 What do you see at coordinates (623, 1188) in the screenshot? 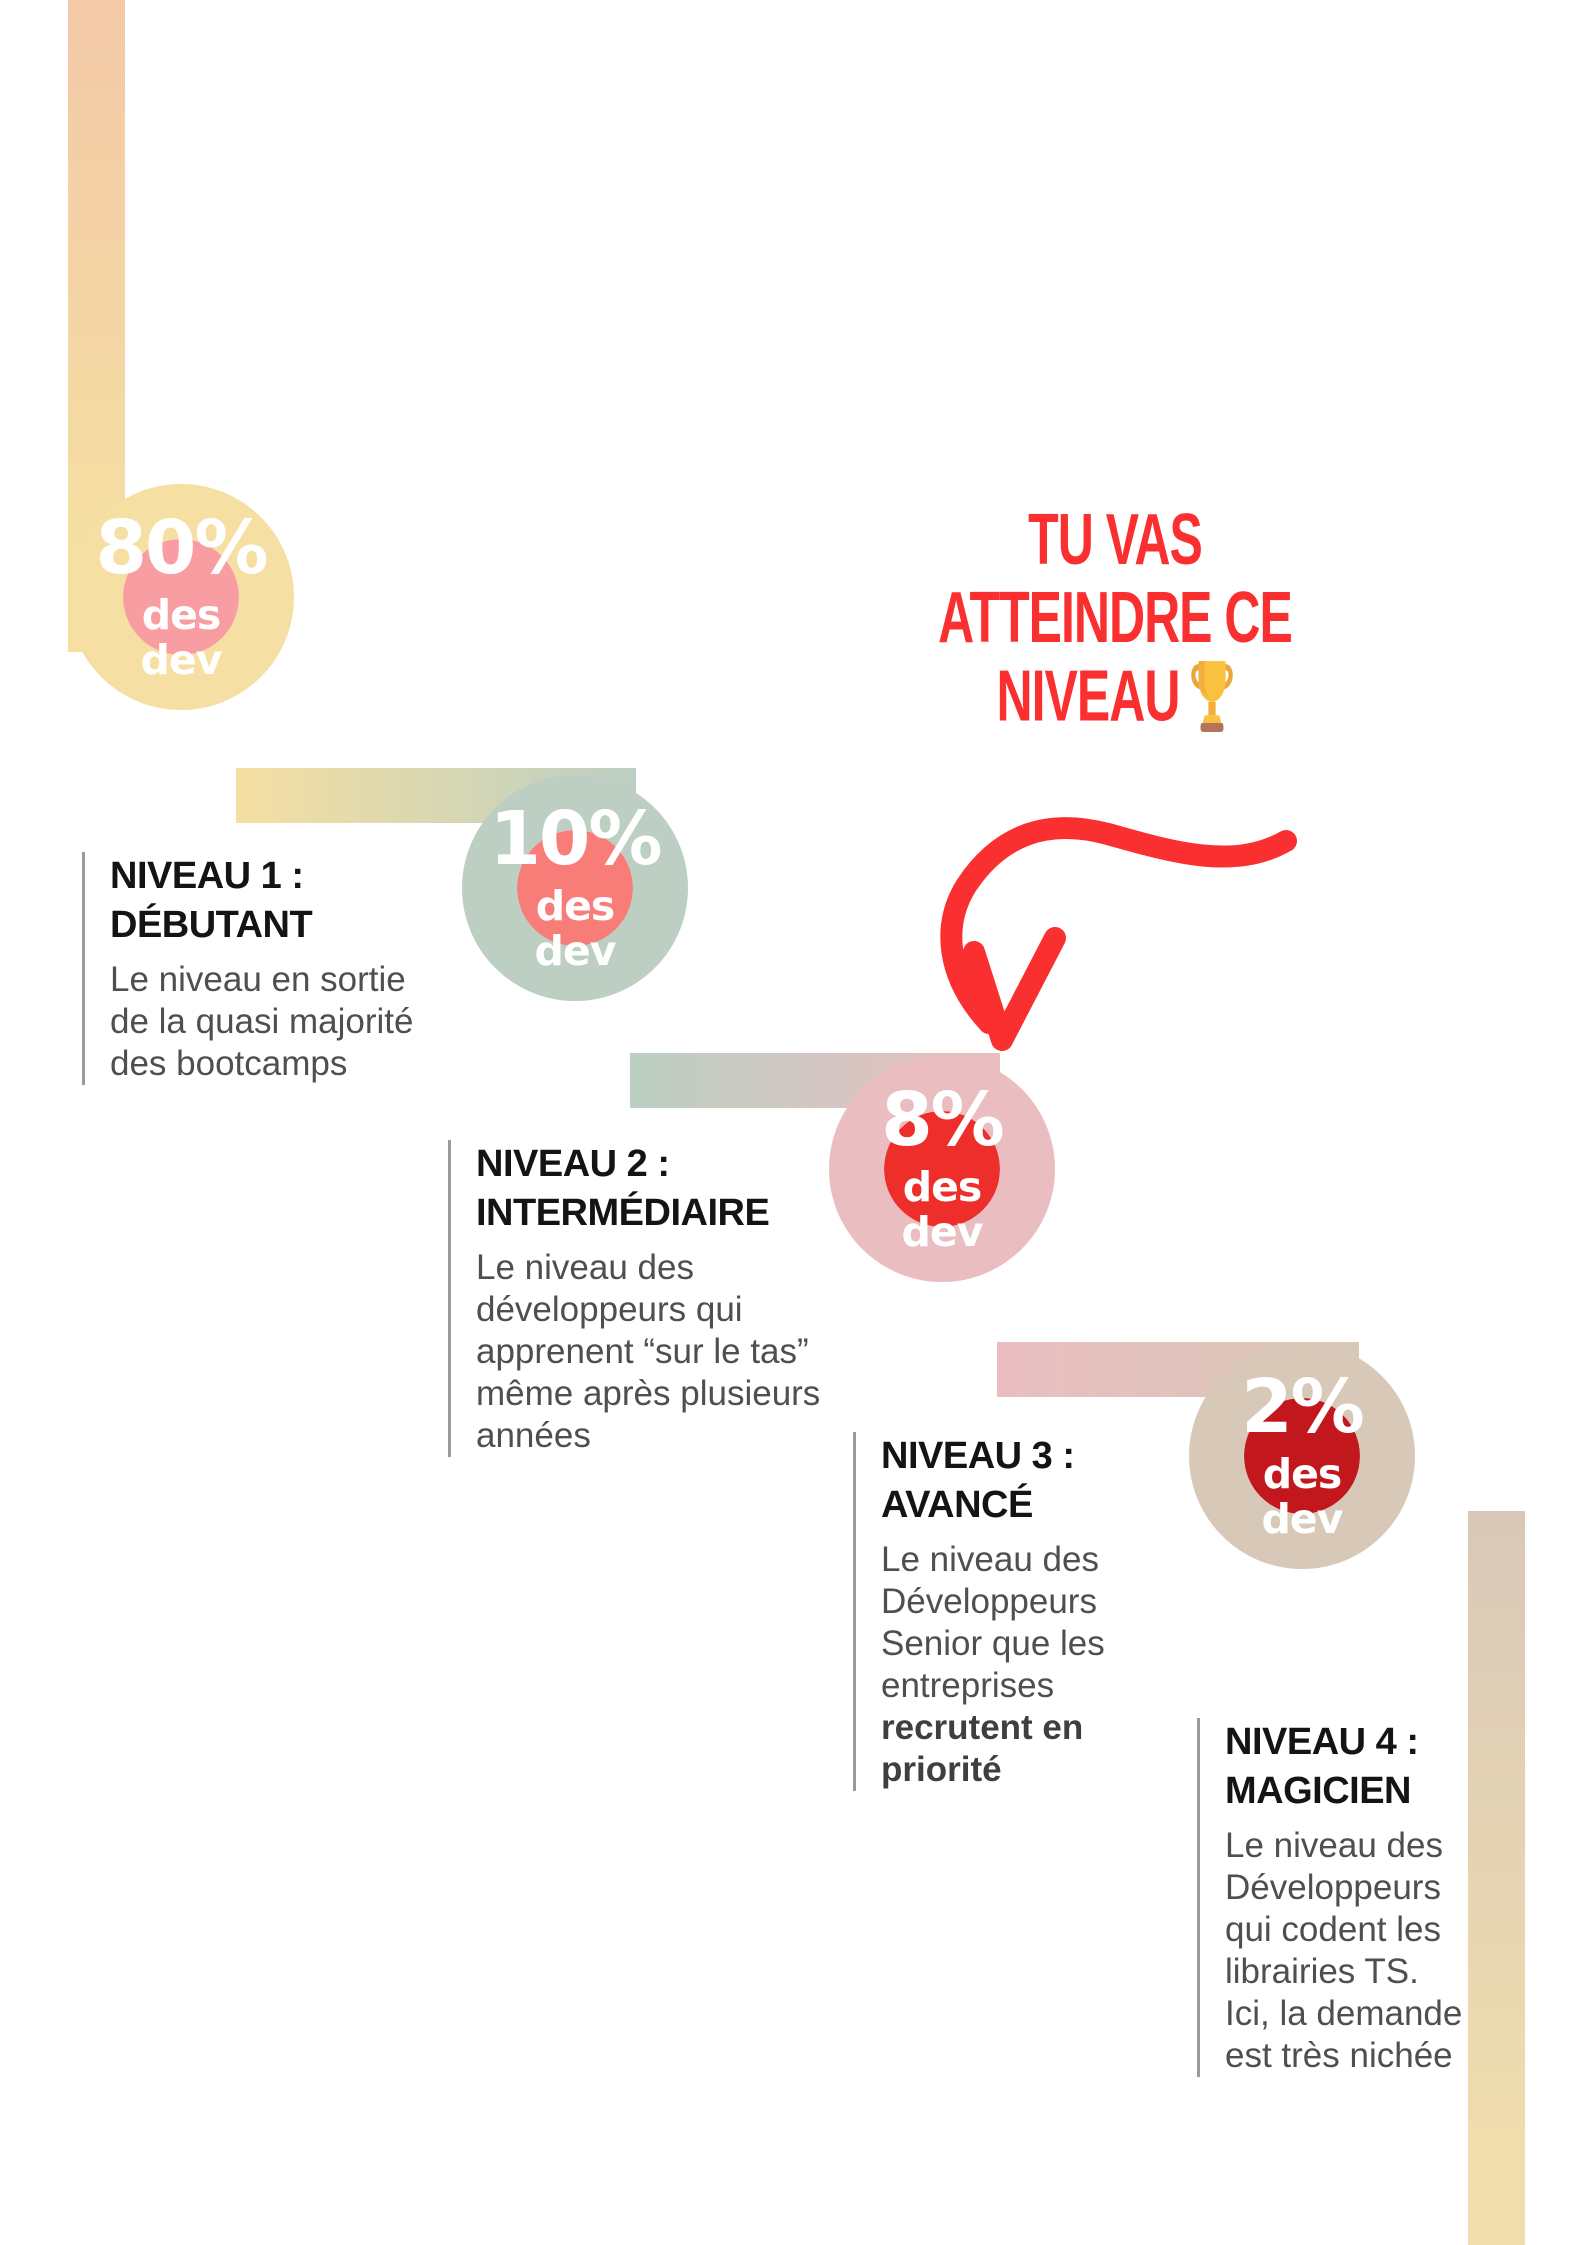
I see `level2-heading: NIVEAU 2 : INTERMÉDIAIRE` at bounding box center [623, 1188].